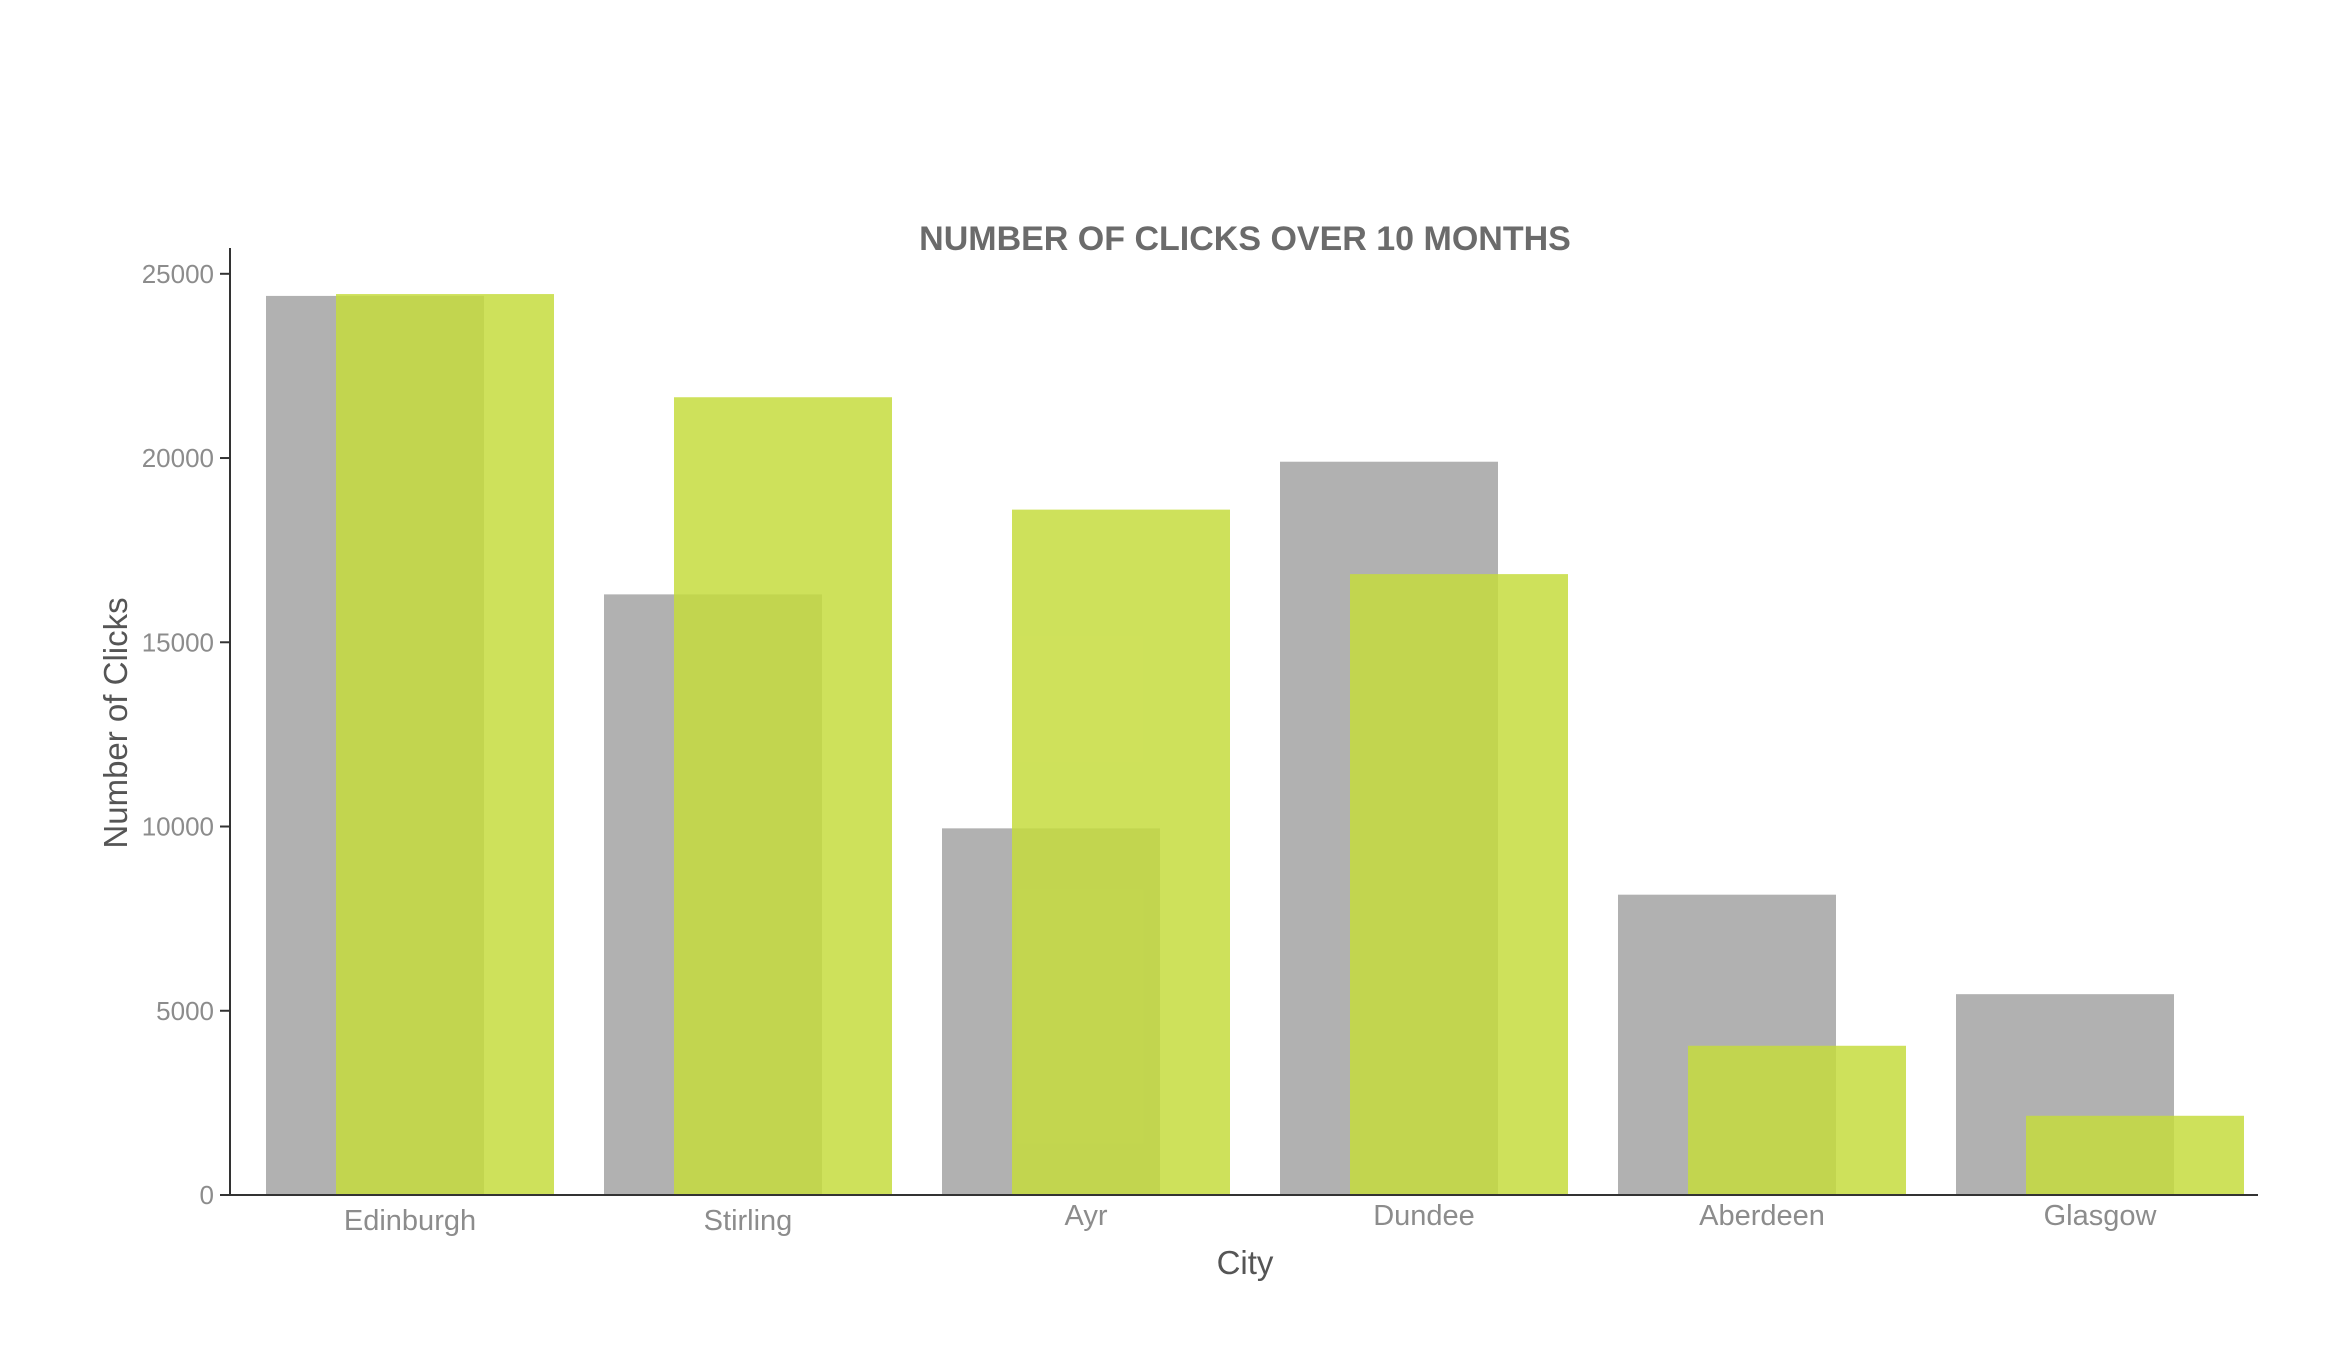  What do you see at coordinates (2101, 1216) in the screenshot?
I see `x-tick-label-glasgow: Glasgow` at bounding box center [2101, 1216].